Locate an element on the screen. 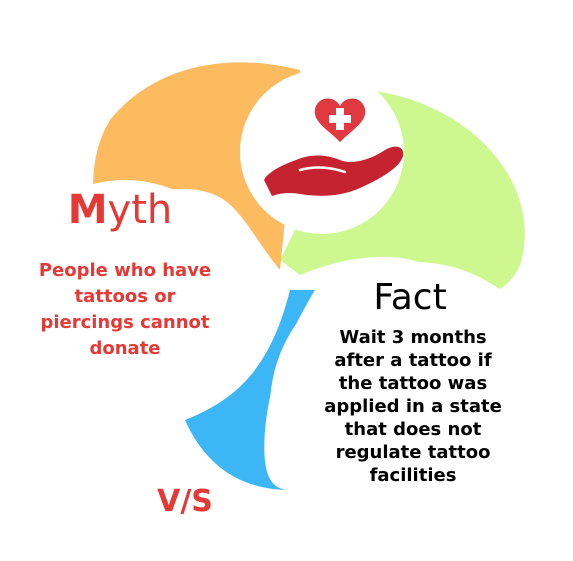 This screenshot has width=573, height=561. vs-label: V/S is located at coordinates (185, 501).